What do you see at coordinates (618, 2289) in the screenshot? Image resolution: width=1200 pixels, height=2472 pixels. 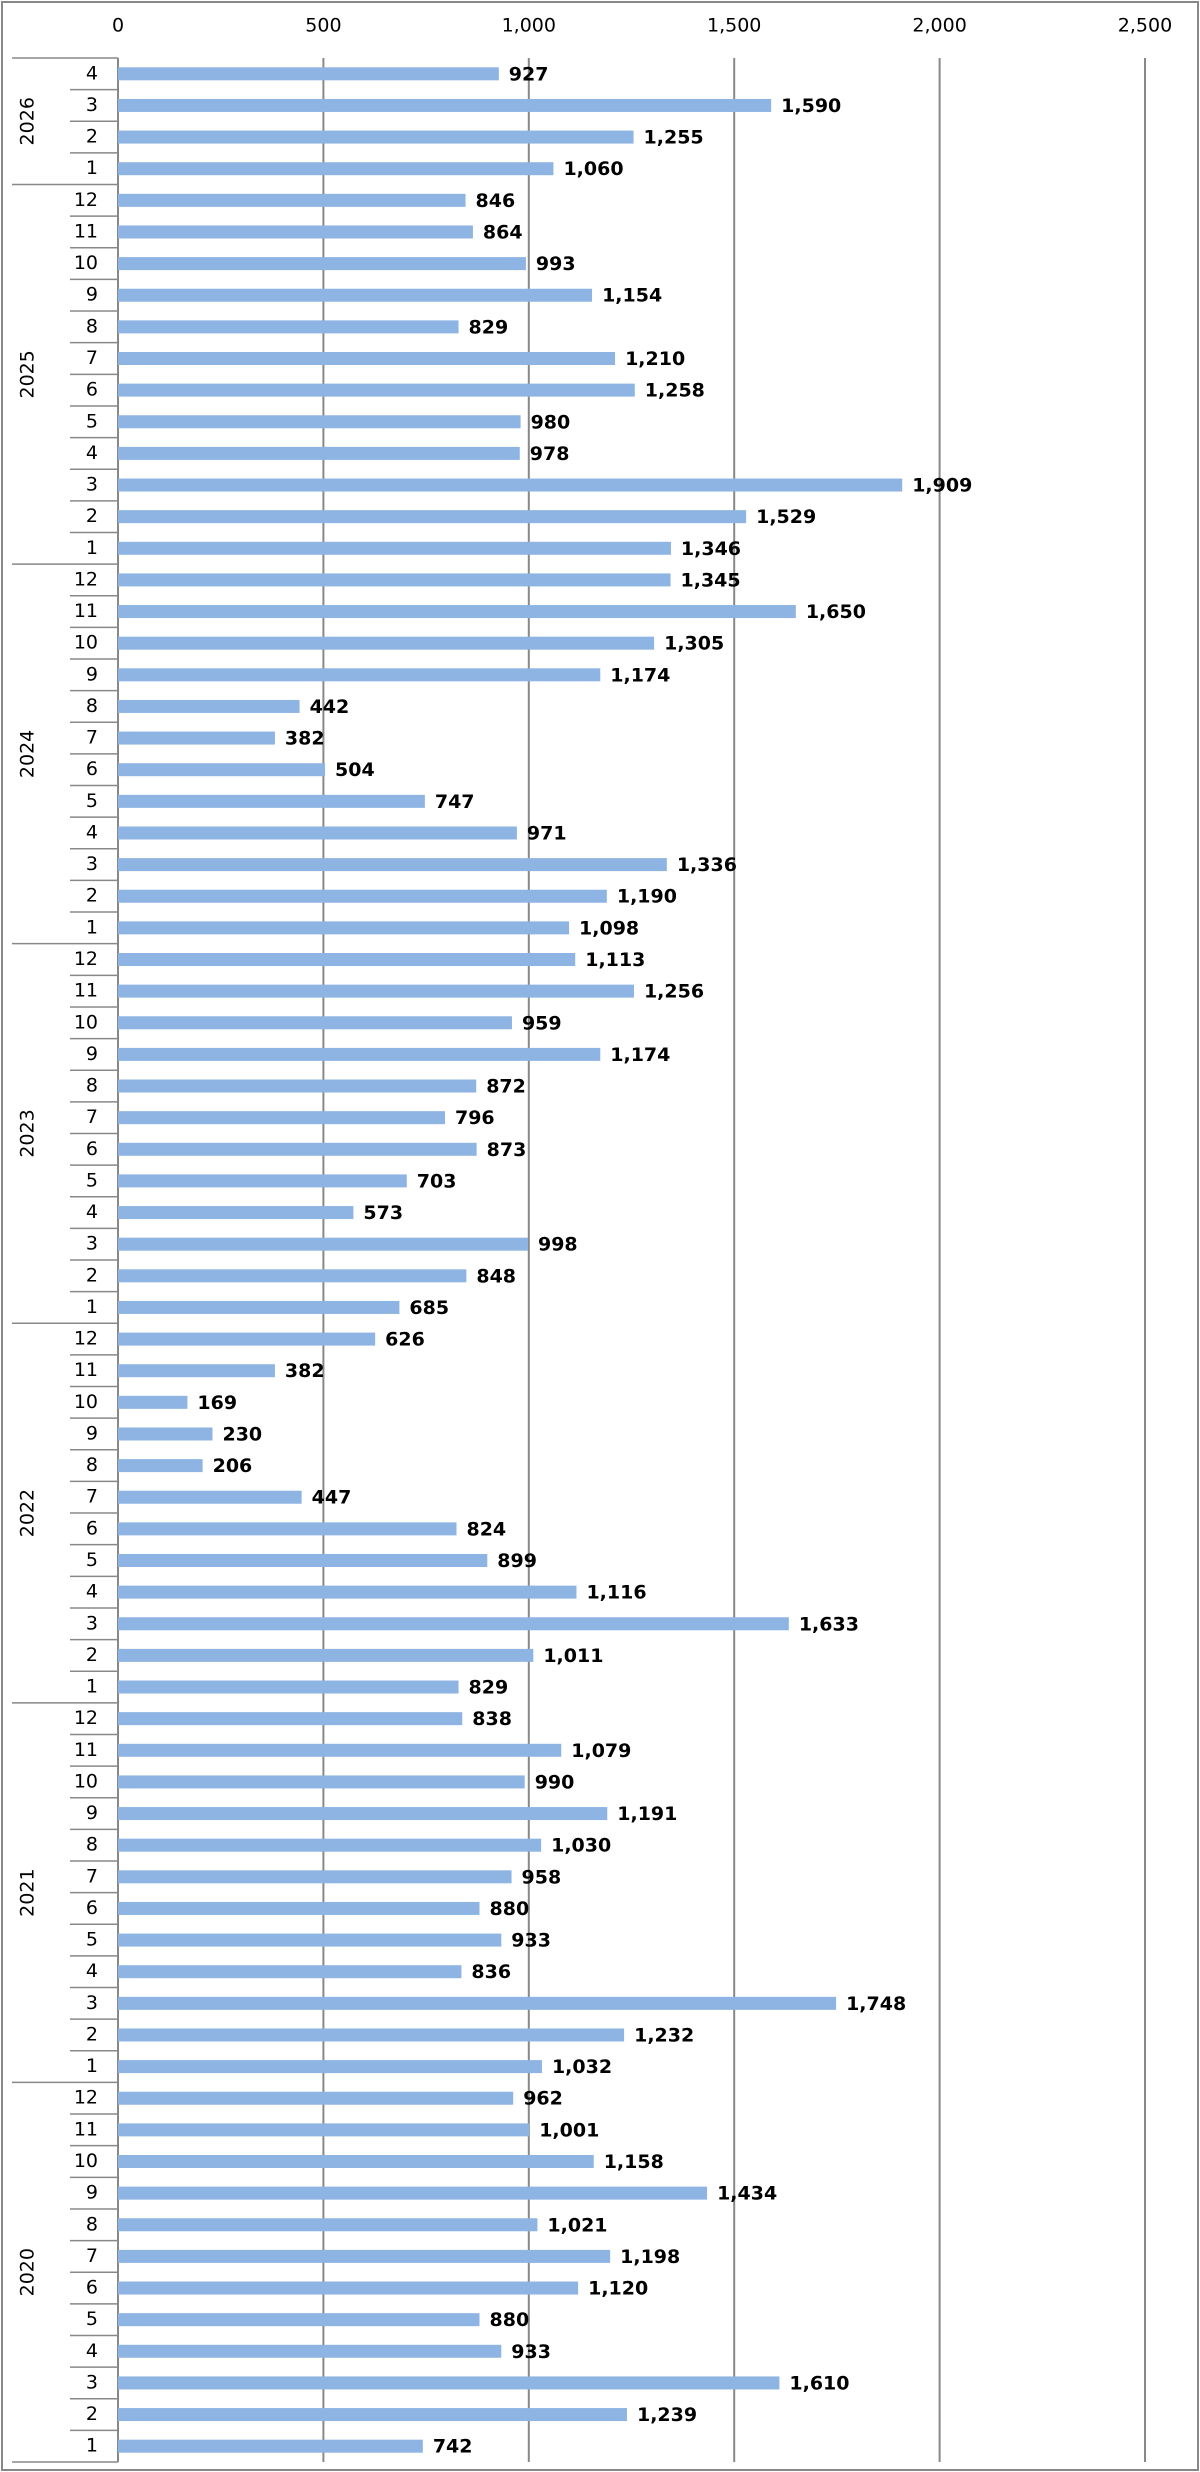 I see `value-label: 1,120` at bounding box center [618, 2289].